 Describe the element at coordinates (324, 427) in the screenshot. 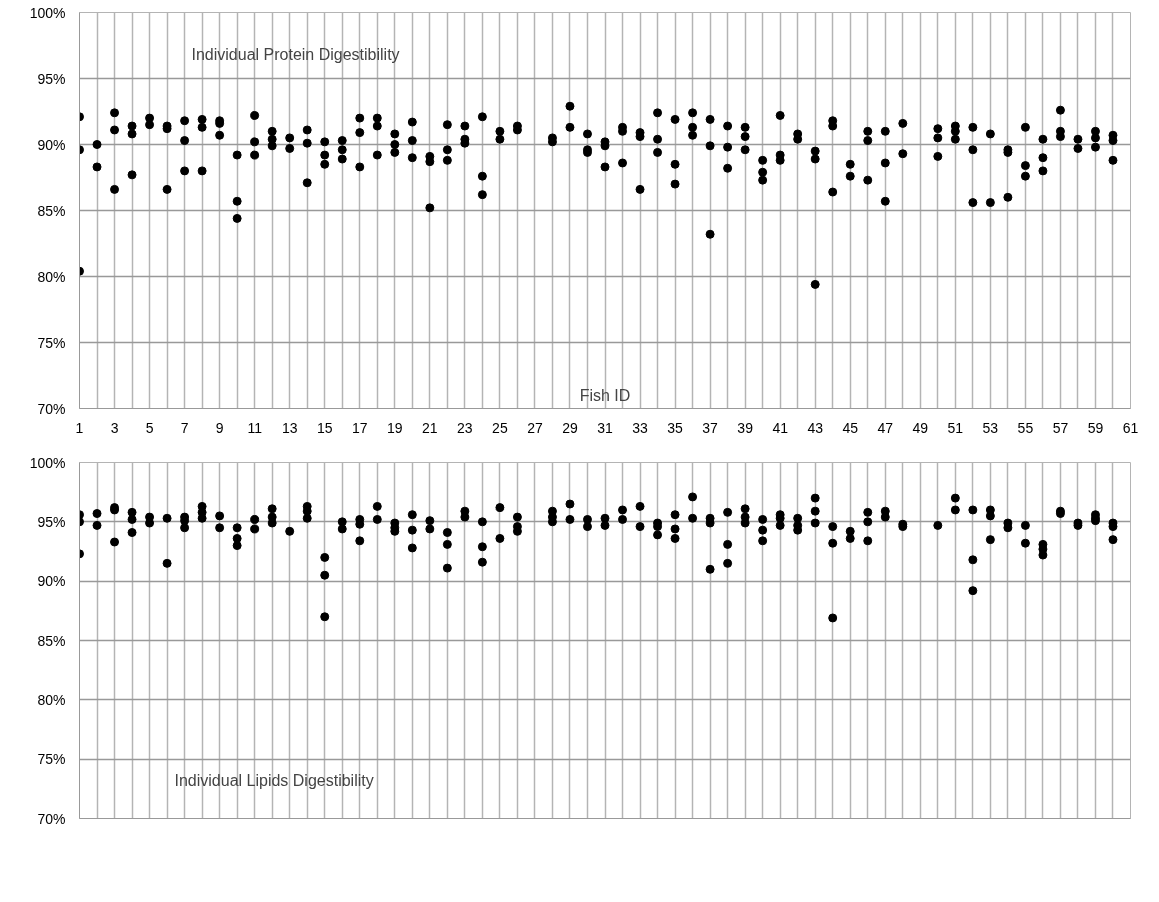

I see `x-tick-label: 15` at that location.